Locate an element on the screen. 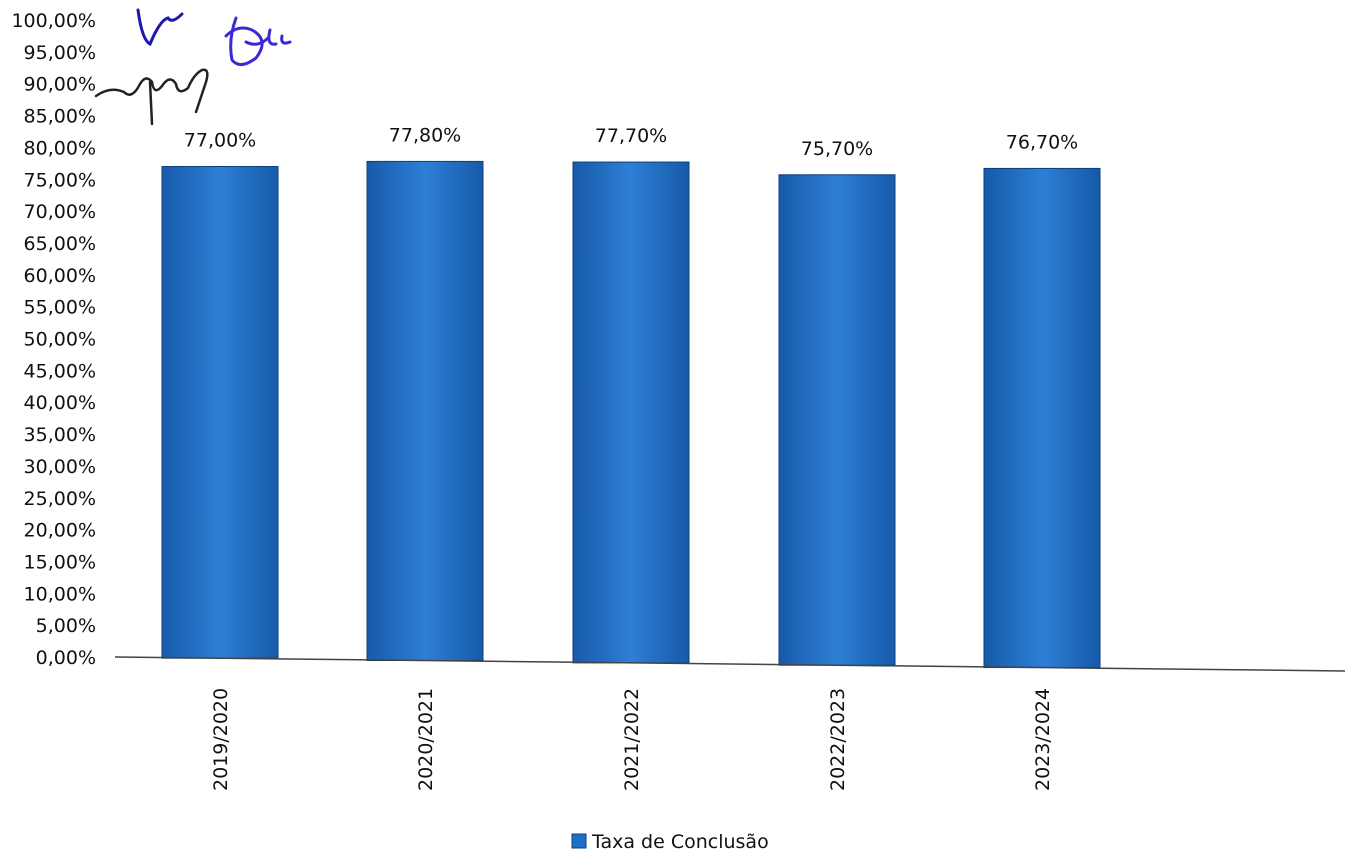  data-label: 76,70% is located at coordinates (1042, 142).